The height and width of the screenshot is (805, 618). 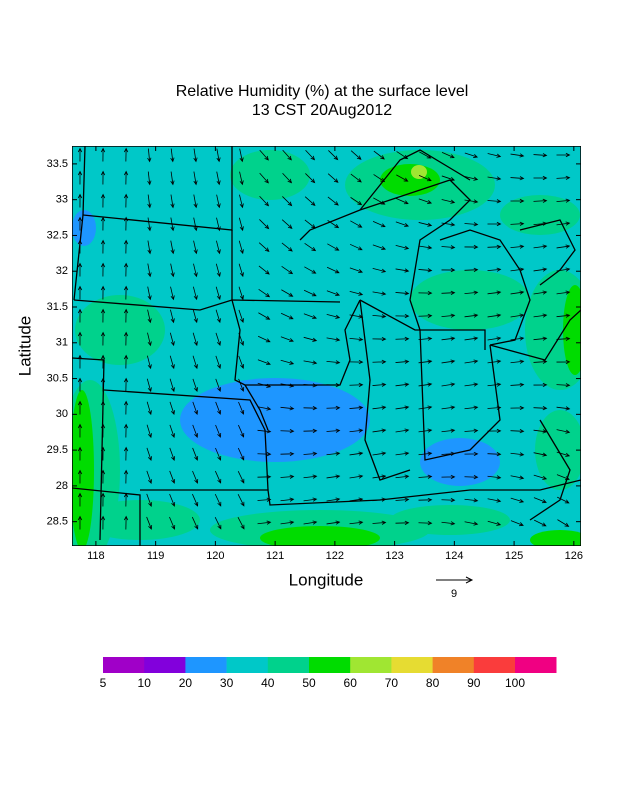 I want to click on y-tick-label: 28, so click(x=62, y=486).